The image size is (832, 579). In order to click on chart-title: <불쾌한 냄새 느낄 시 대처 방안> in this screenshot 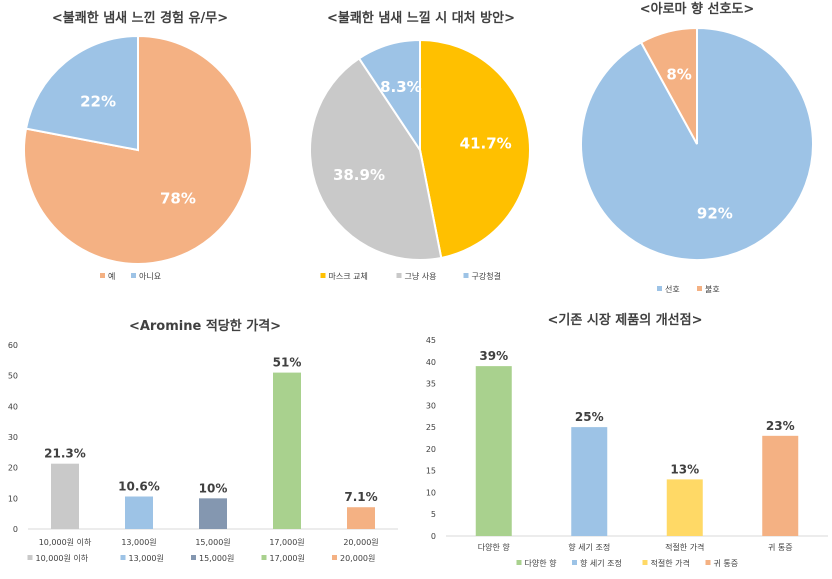, I will do `click(421, 18)`.